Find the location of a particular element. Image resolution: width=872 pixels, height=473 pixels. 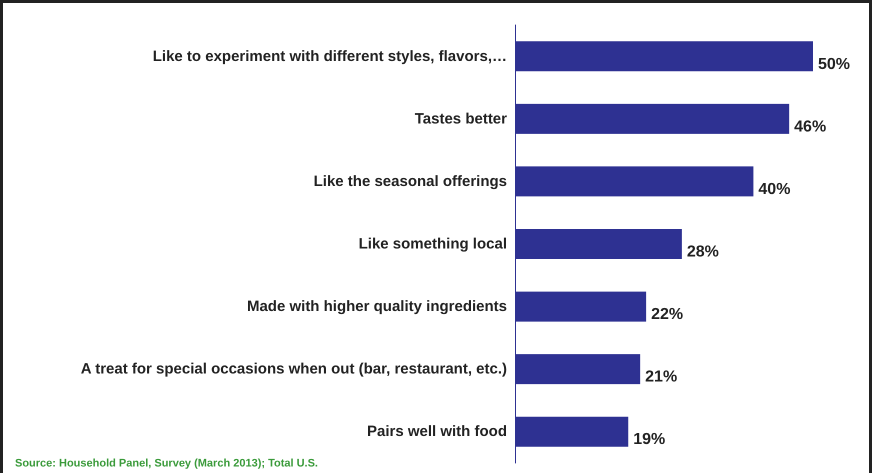

y-tick-label: Made with higher quality ingredients is located at coordinates (376, 307).